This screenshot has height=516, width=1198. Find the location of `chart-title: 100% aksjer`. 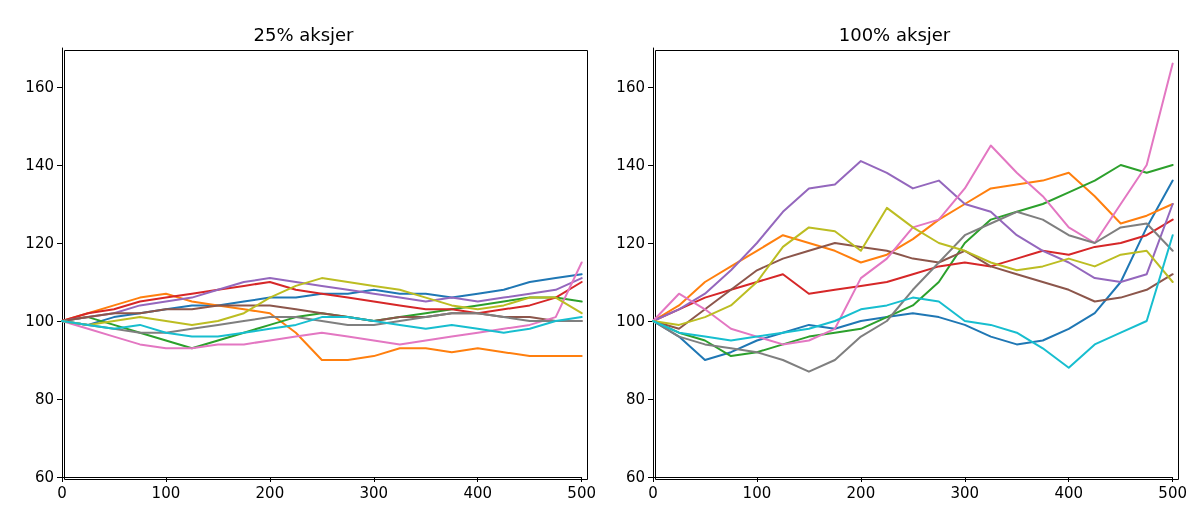

chart-title: 100% aksjer is located at coordinates (894, 34).